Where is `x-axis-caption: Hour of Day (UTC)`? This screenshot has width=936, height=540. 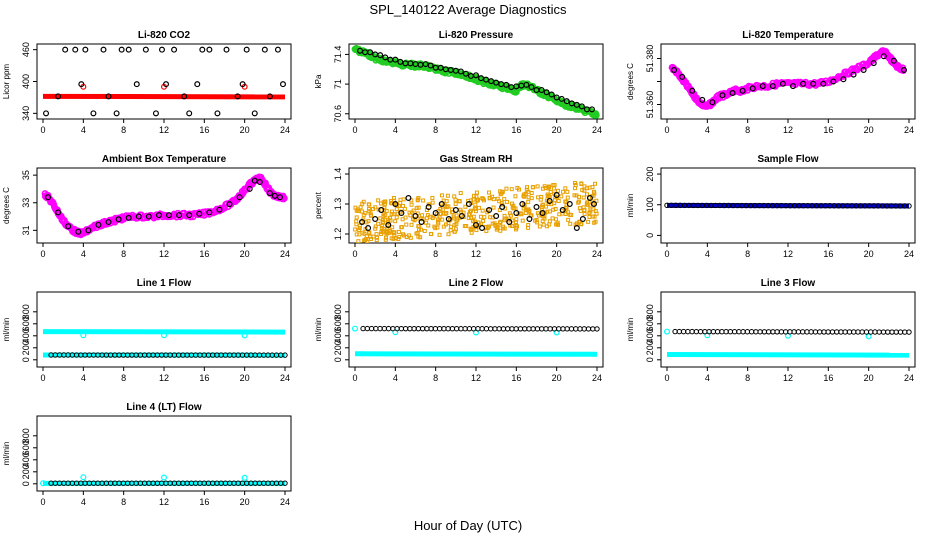
x-axis-caption: Hour of Day (UTC) is located at coordinates (468, 525).